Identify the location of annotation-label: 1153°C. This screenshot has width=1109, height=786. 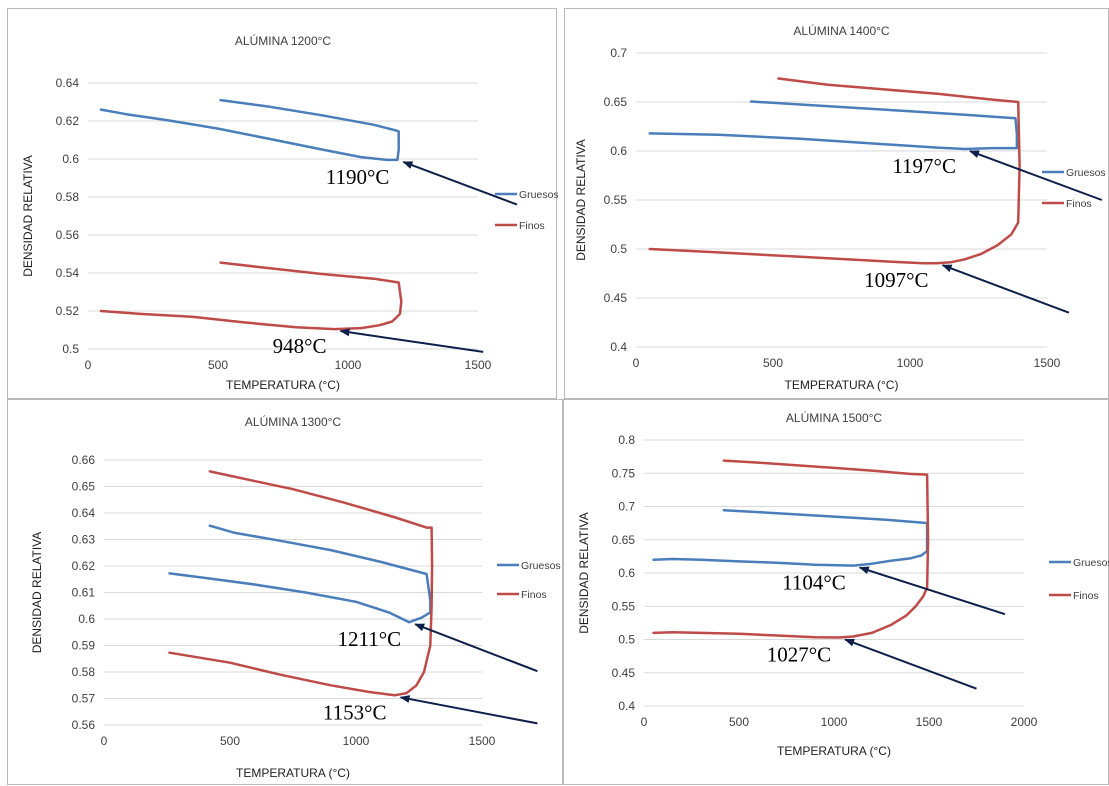
(355, 712).